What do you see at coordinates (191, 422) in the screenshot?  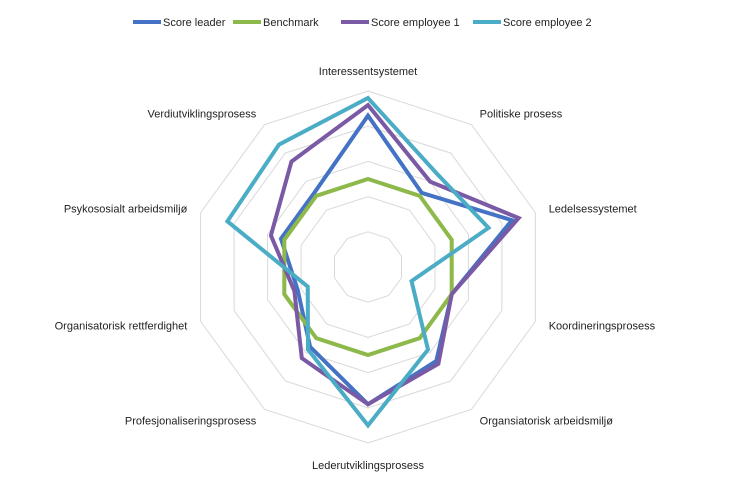 I see `axis-label-7: Profesjonaliseringsprosess` at bounding box center [191, 422].